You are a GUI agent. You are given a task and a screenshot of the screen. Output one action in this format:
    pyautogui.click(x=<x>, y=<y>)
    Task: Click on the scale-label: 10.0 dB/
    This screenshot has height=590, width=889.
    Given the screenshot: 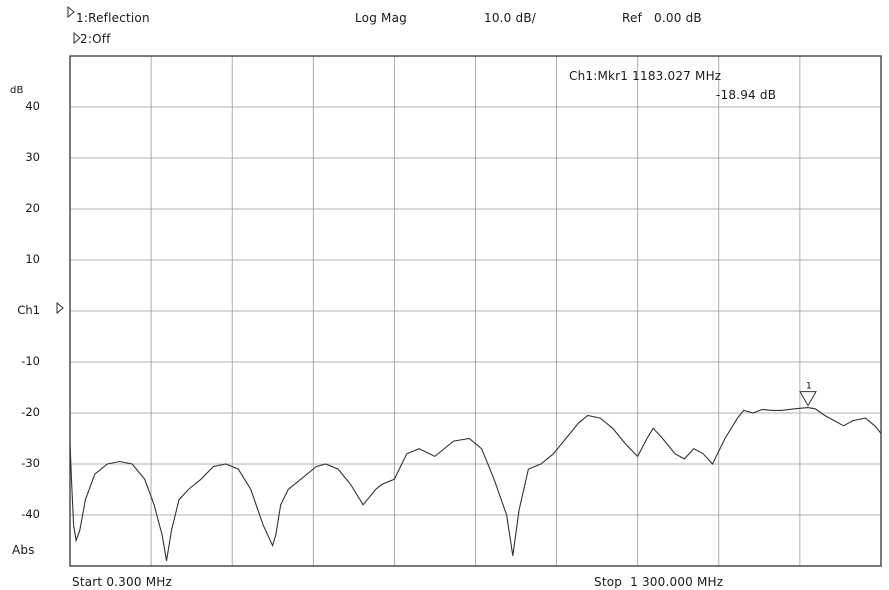 What is the action you would take?
    pyautogui.click(x=510, y=18)
    